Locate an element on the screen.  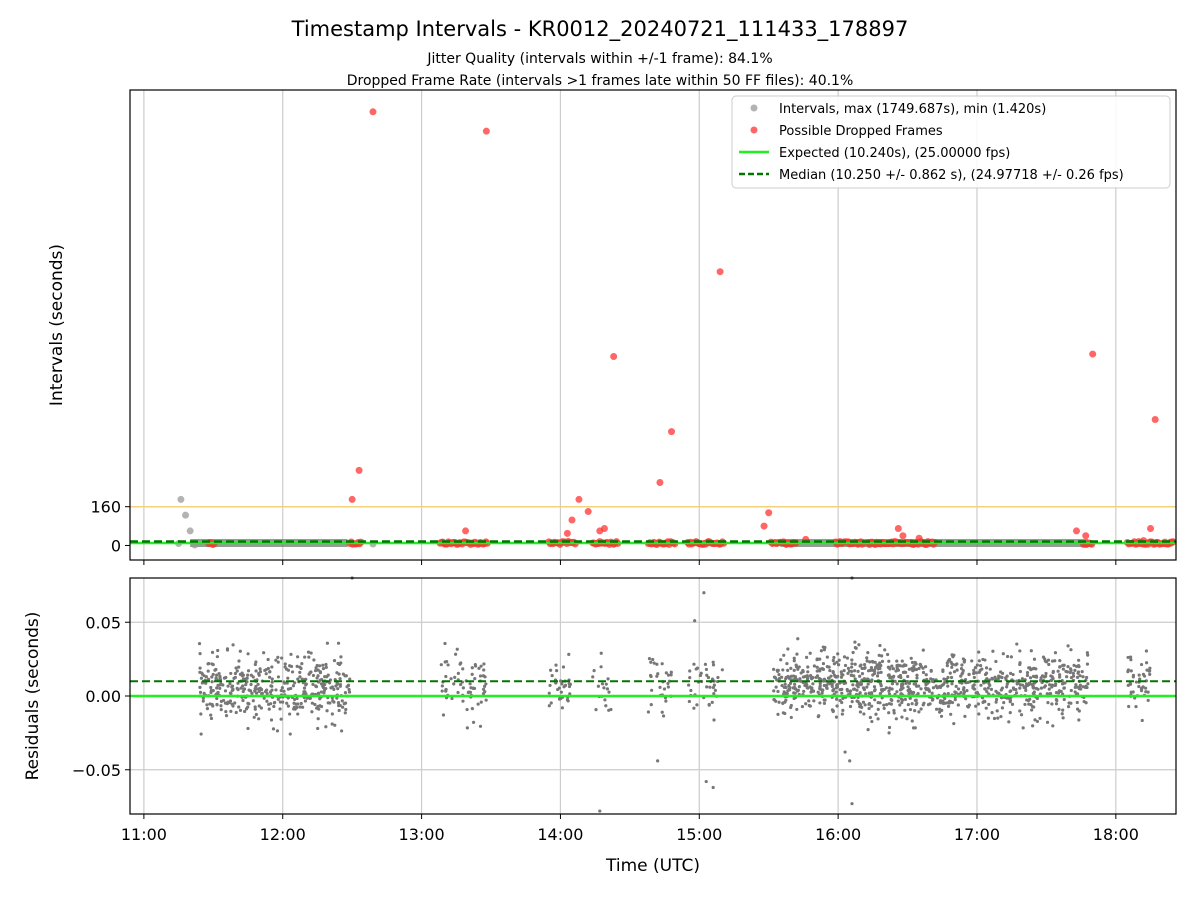
x-tick-label: 18:00 is located at coordinates (1116, 834).